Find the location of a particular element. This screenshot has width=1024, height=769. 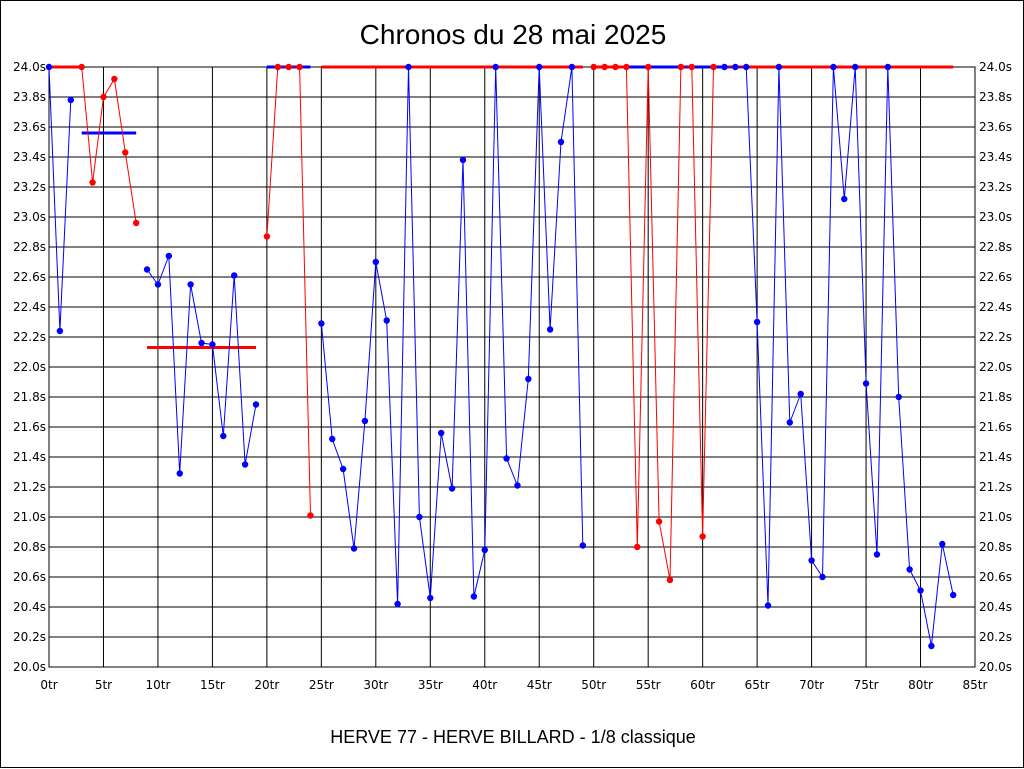

y-tick-label-left: 20.6s is located at coordinates (29, 577).